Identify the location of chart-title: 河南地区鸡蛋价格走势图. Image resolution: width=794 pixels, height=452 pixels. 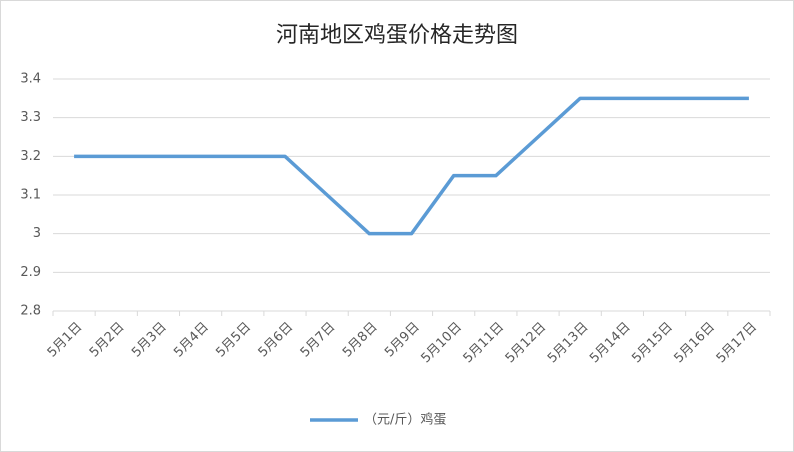
(397, 35).